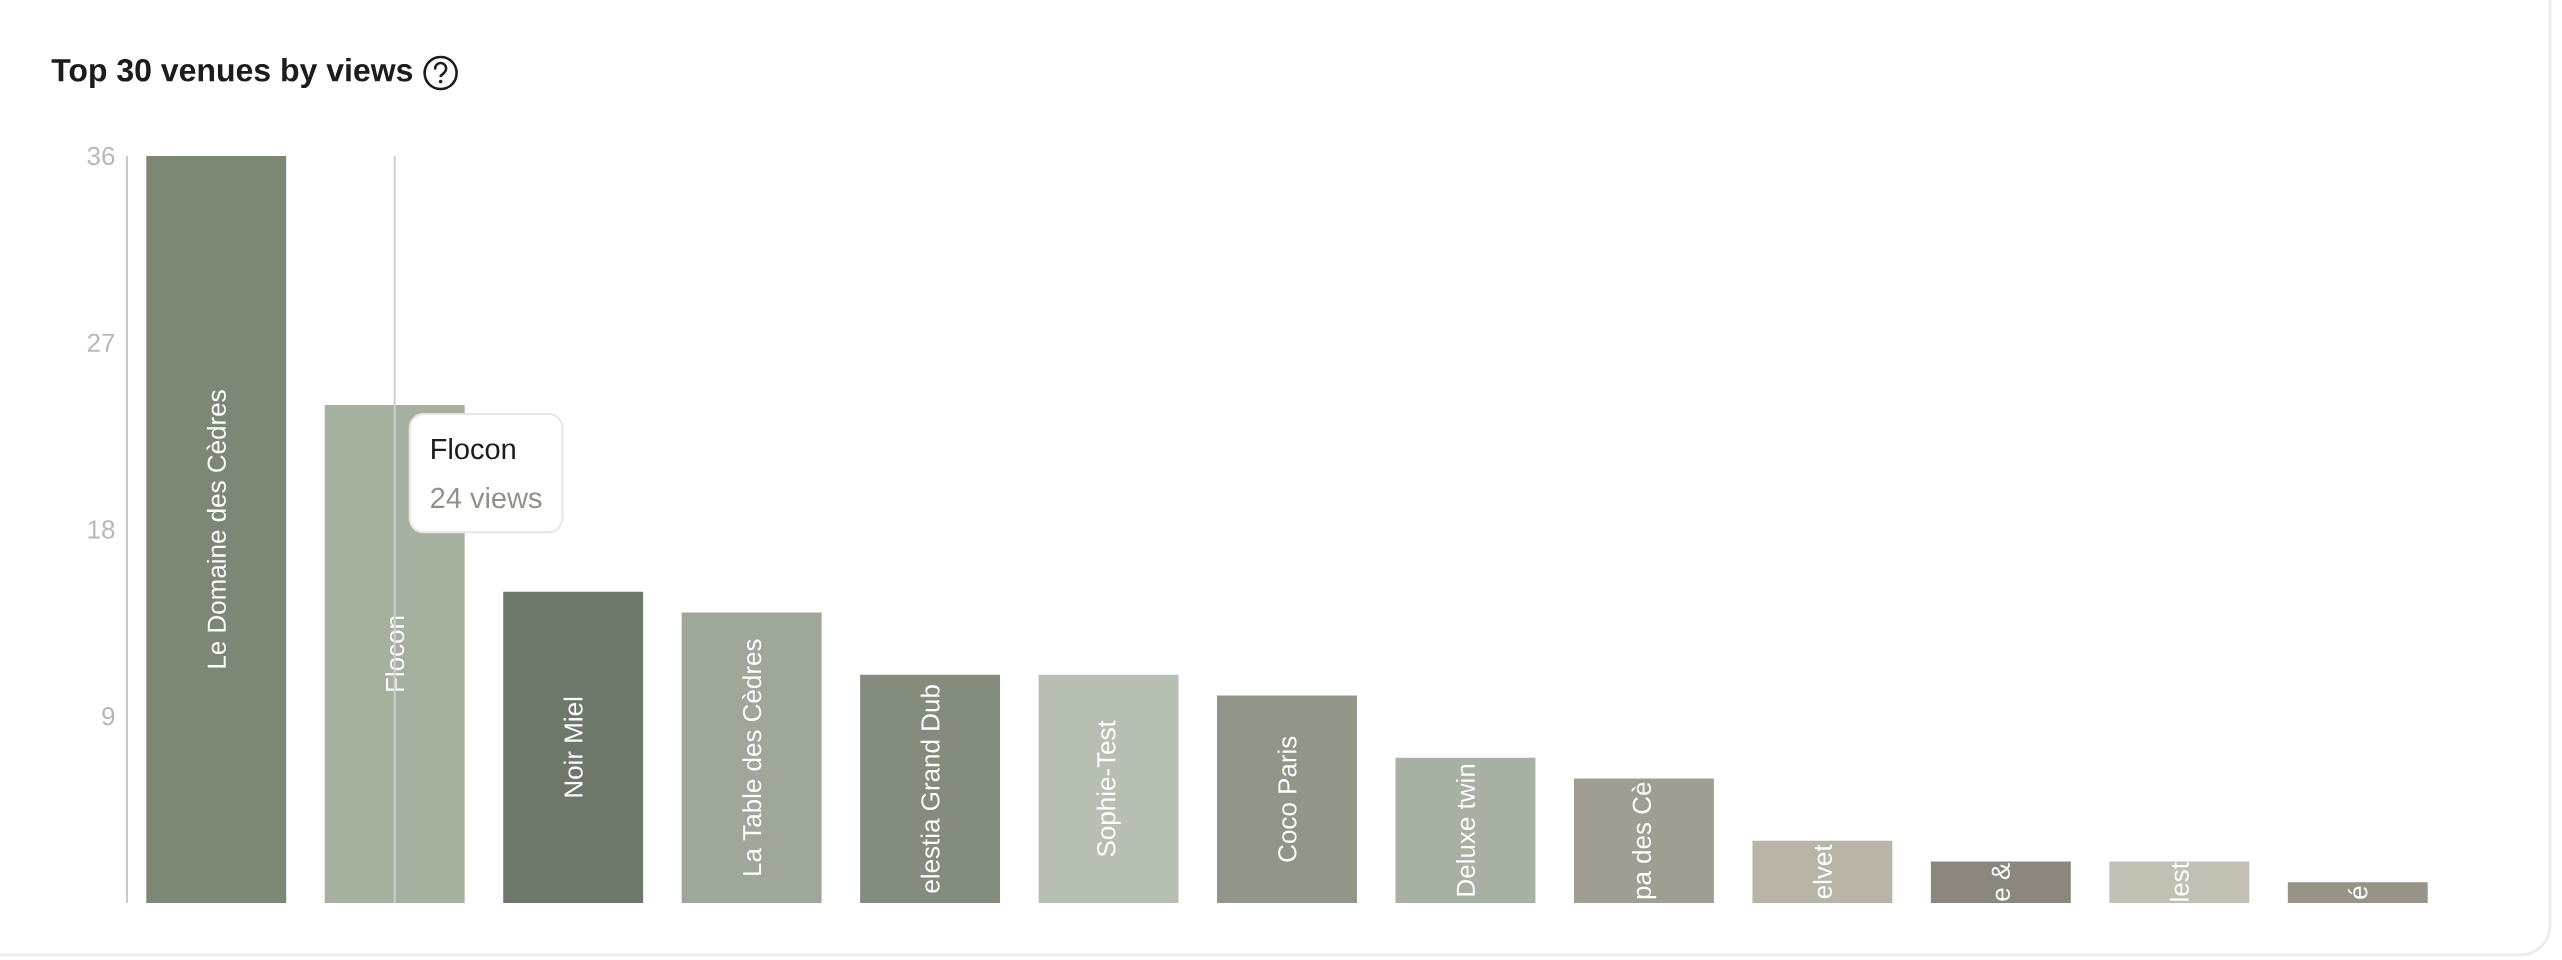  I want to click on x-tick-label: pa des Cè, so click(1644, 840).